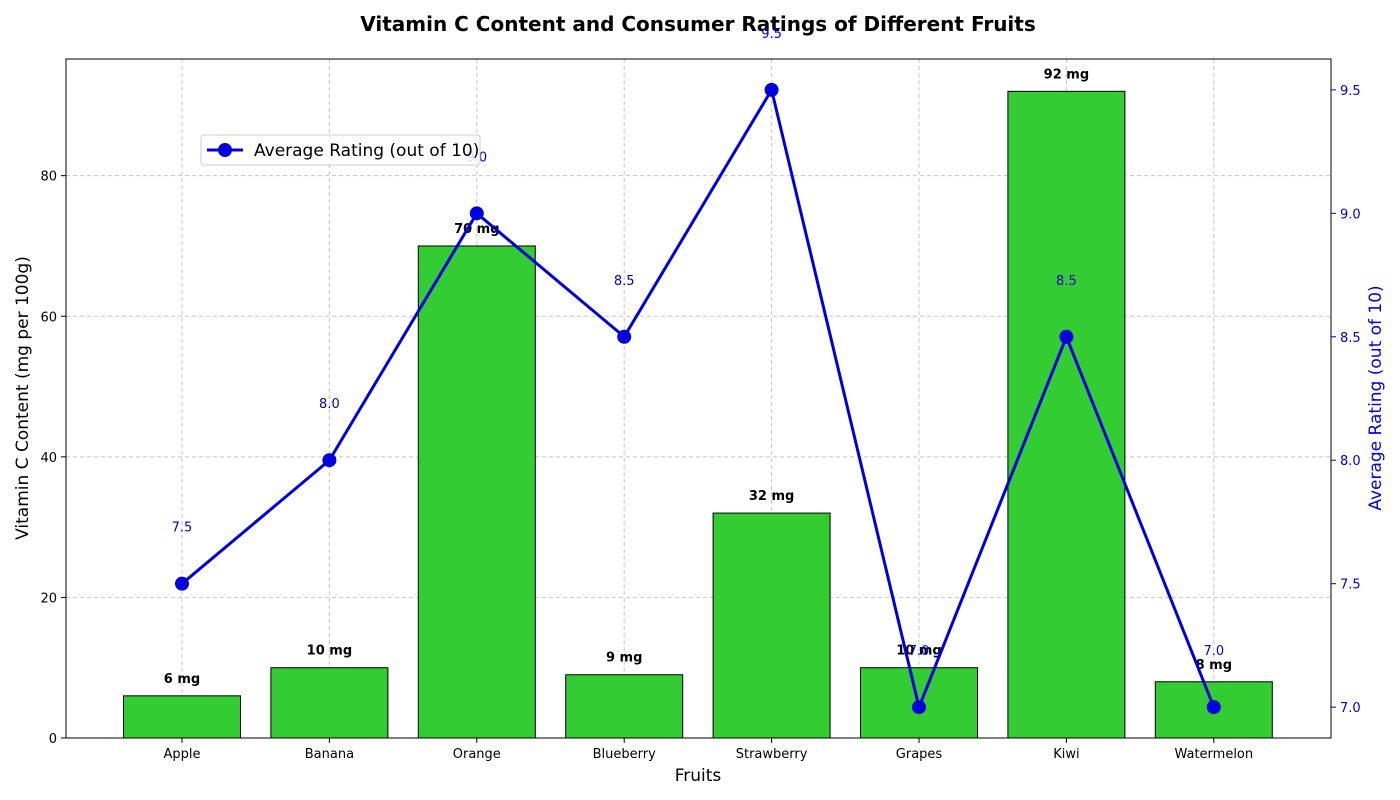  What do you see at coordinates (329, 703) in the screenshot?
I see `bar-banana` at bounding box center [329, 703].